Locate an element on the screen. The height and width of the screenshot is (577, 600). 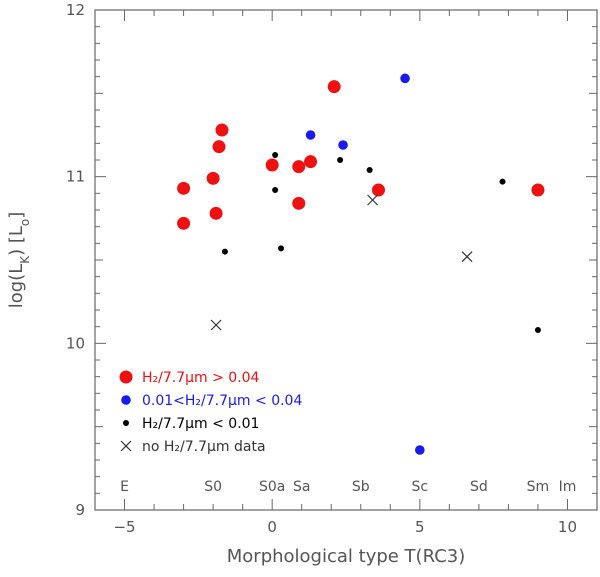
type-label: S0 is located at coordinates (213, 487).